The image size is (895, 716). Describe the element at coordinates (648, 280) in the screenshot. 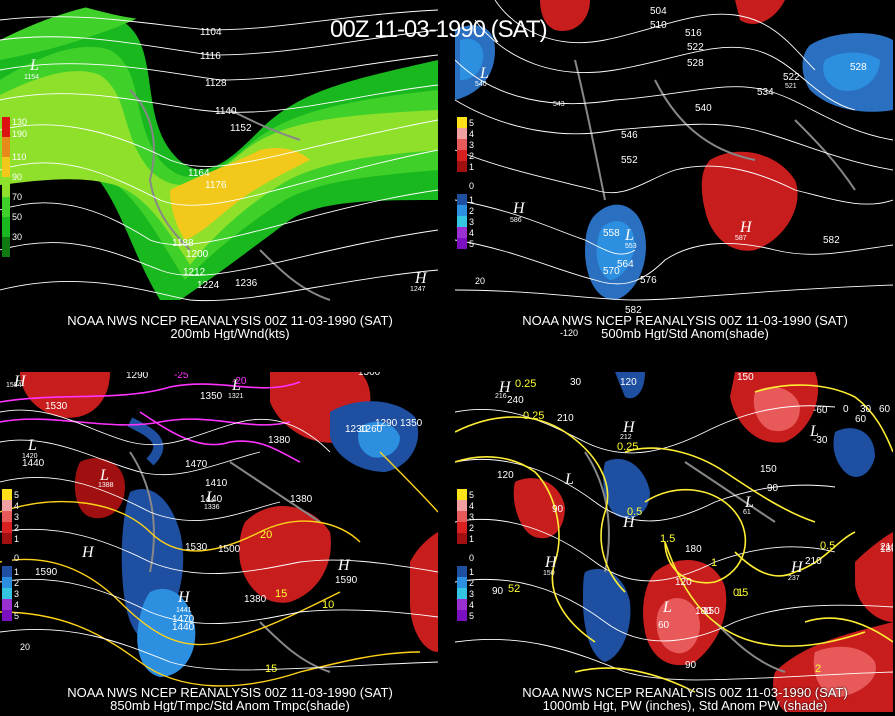

I see `contour-label: 576` at that location.